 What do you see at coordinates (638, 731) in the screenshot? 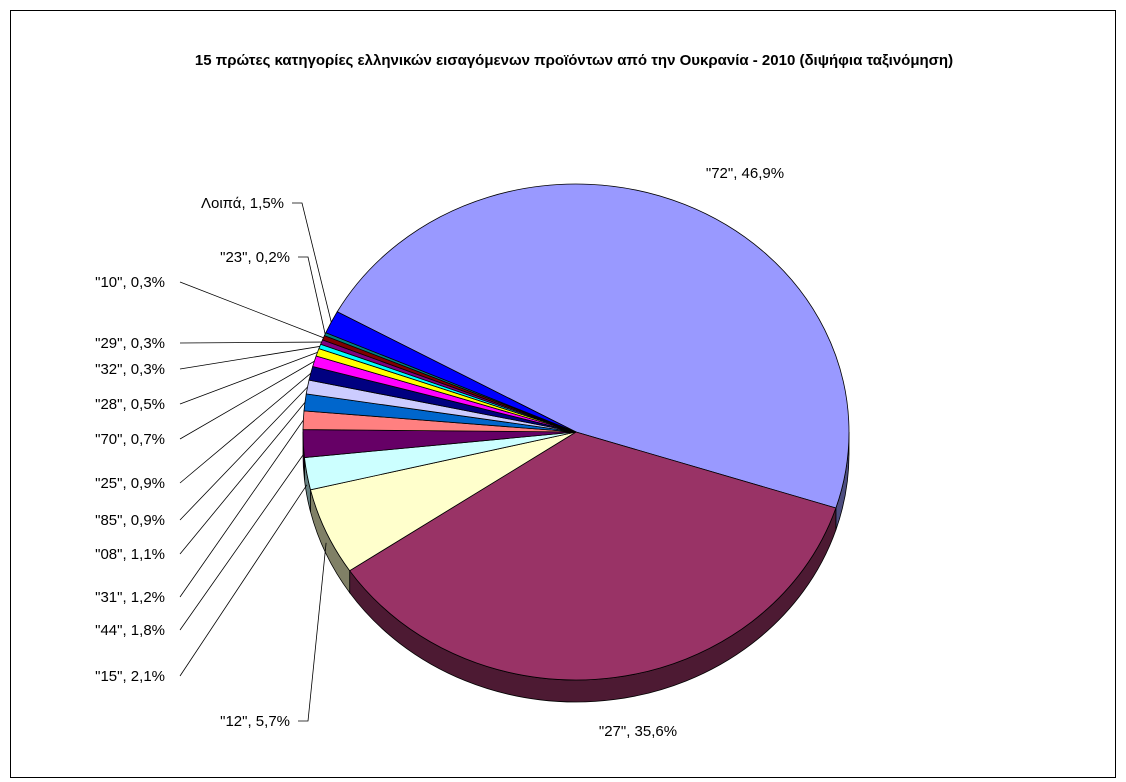
I see `data-label-1: "27", 35,6%` at bounding box center [638, 731].